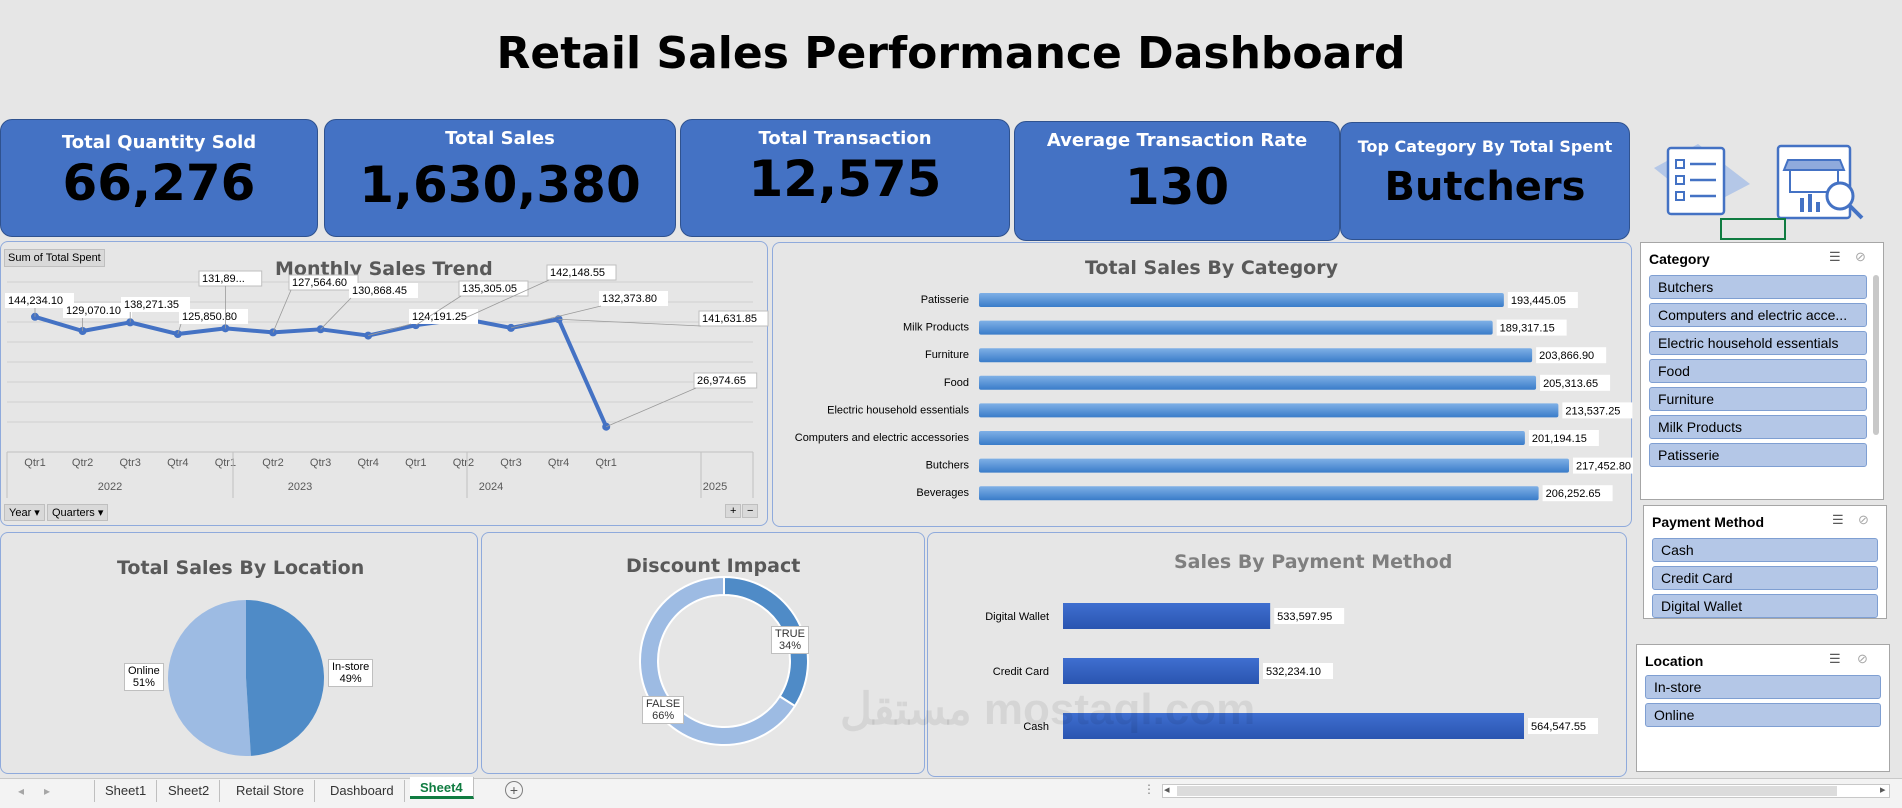  What do you see at coordinates (1758, 399) in the screenshot?
I see `slicer-item: Furniture` at bounding box center [1758, 399].